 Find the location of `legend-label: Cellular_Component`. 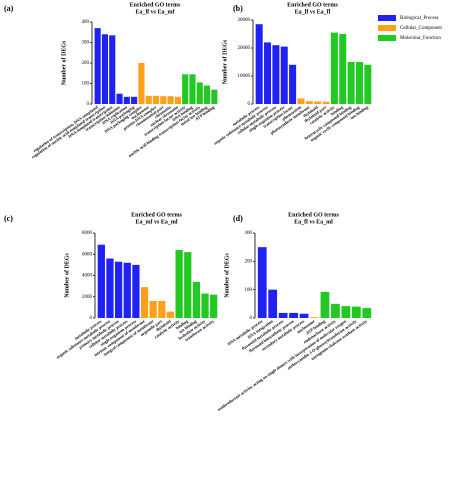

legend-label: Cellular_Component is located at coordinates (421, 28).